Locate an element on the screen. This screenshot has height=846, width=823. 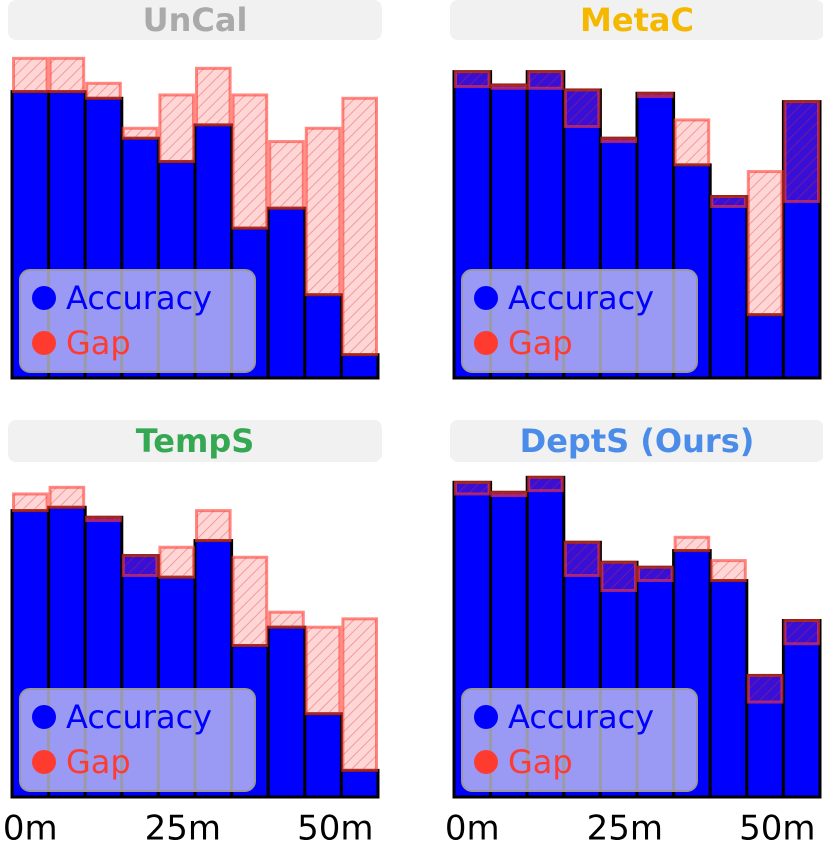
chart-title: DeptS (Ours) is located at coordinates (637, 441).